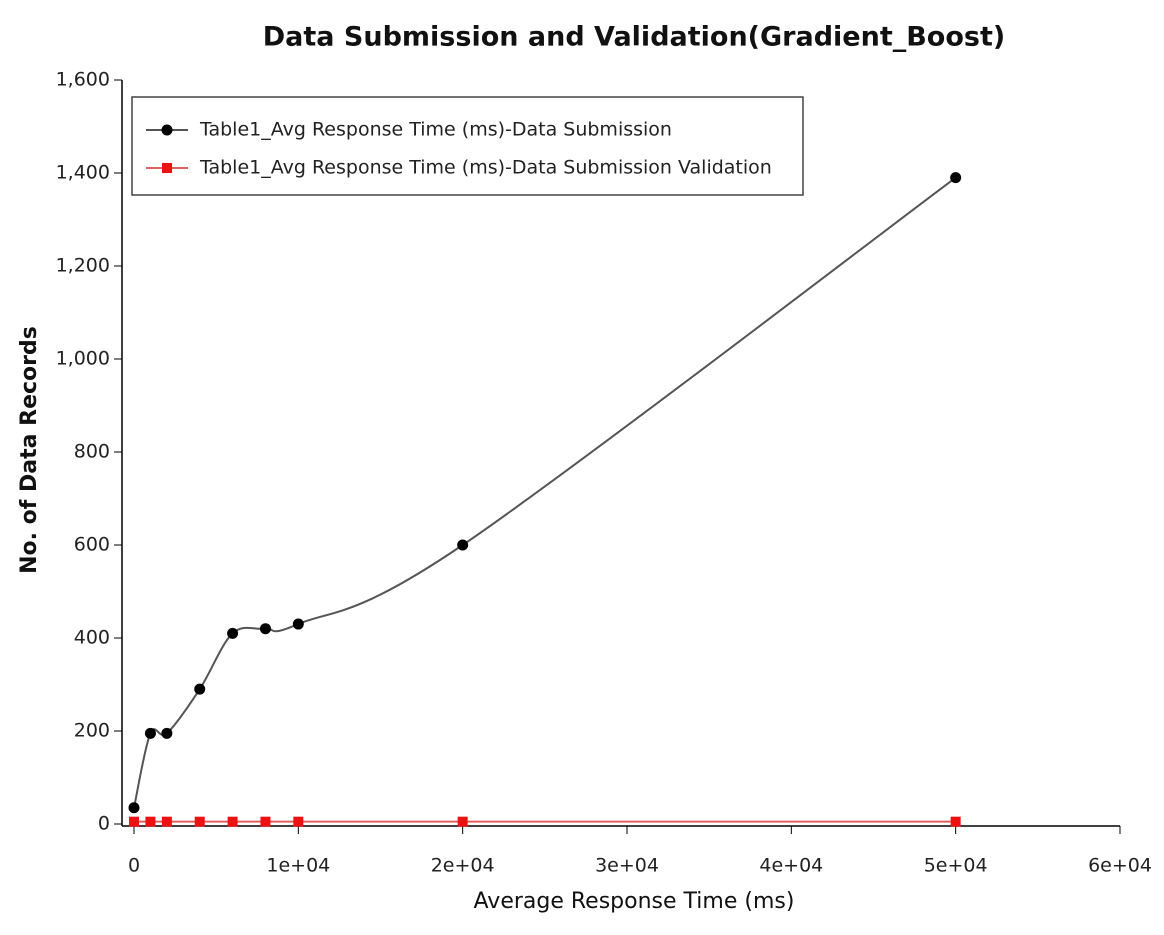 Image resolution: width=1164 pixels, height=935 pixels. What do you see at coordinates (83, 173) in the screenshot?
I see `y-tick-label: 1,400` at bounding box center [83, 173].